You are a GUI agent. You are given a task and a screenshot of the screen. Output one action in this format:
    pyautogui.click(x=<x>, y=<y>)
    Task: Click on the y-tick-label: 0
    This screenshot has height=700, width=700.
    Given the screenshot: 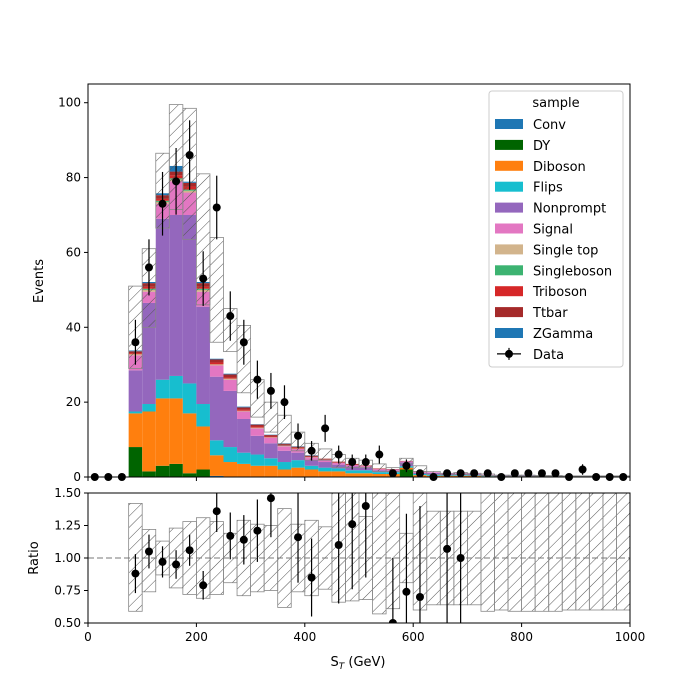 What is the action you would take?
    pyautogui.click(x=77, y=477)
    